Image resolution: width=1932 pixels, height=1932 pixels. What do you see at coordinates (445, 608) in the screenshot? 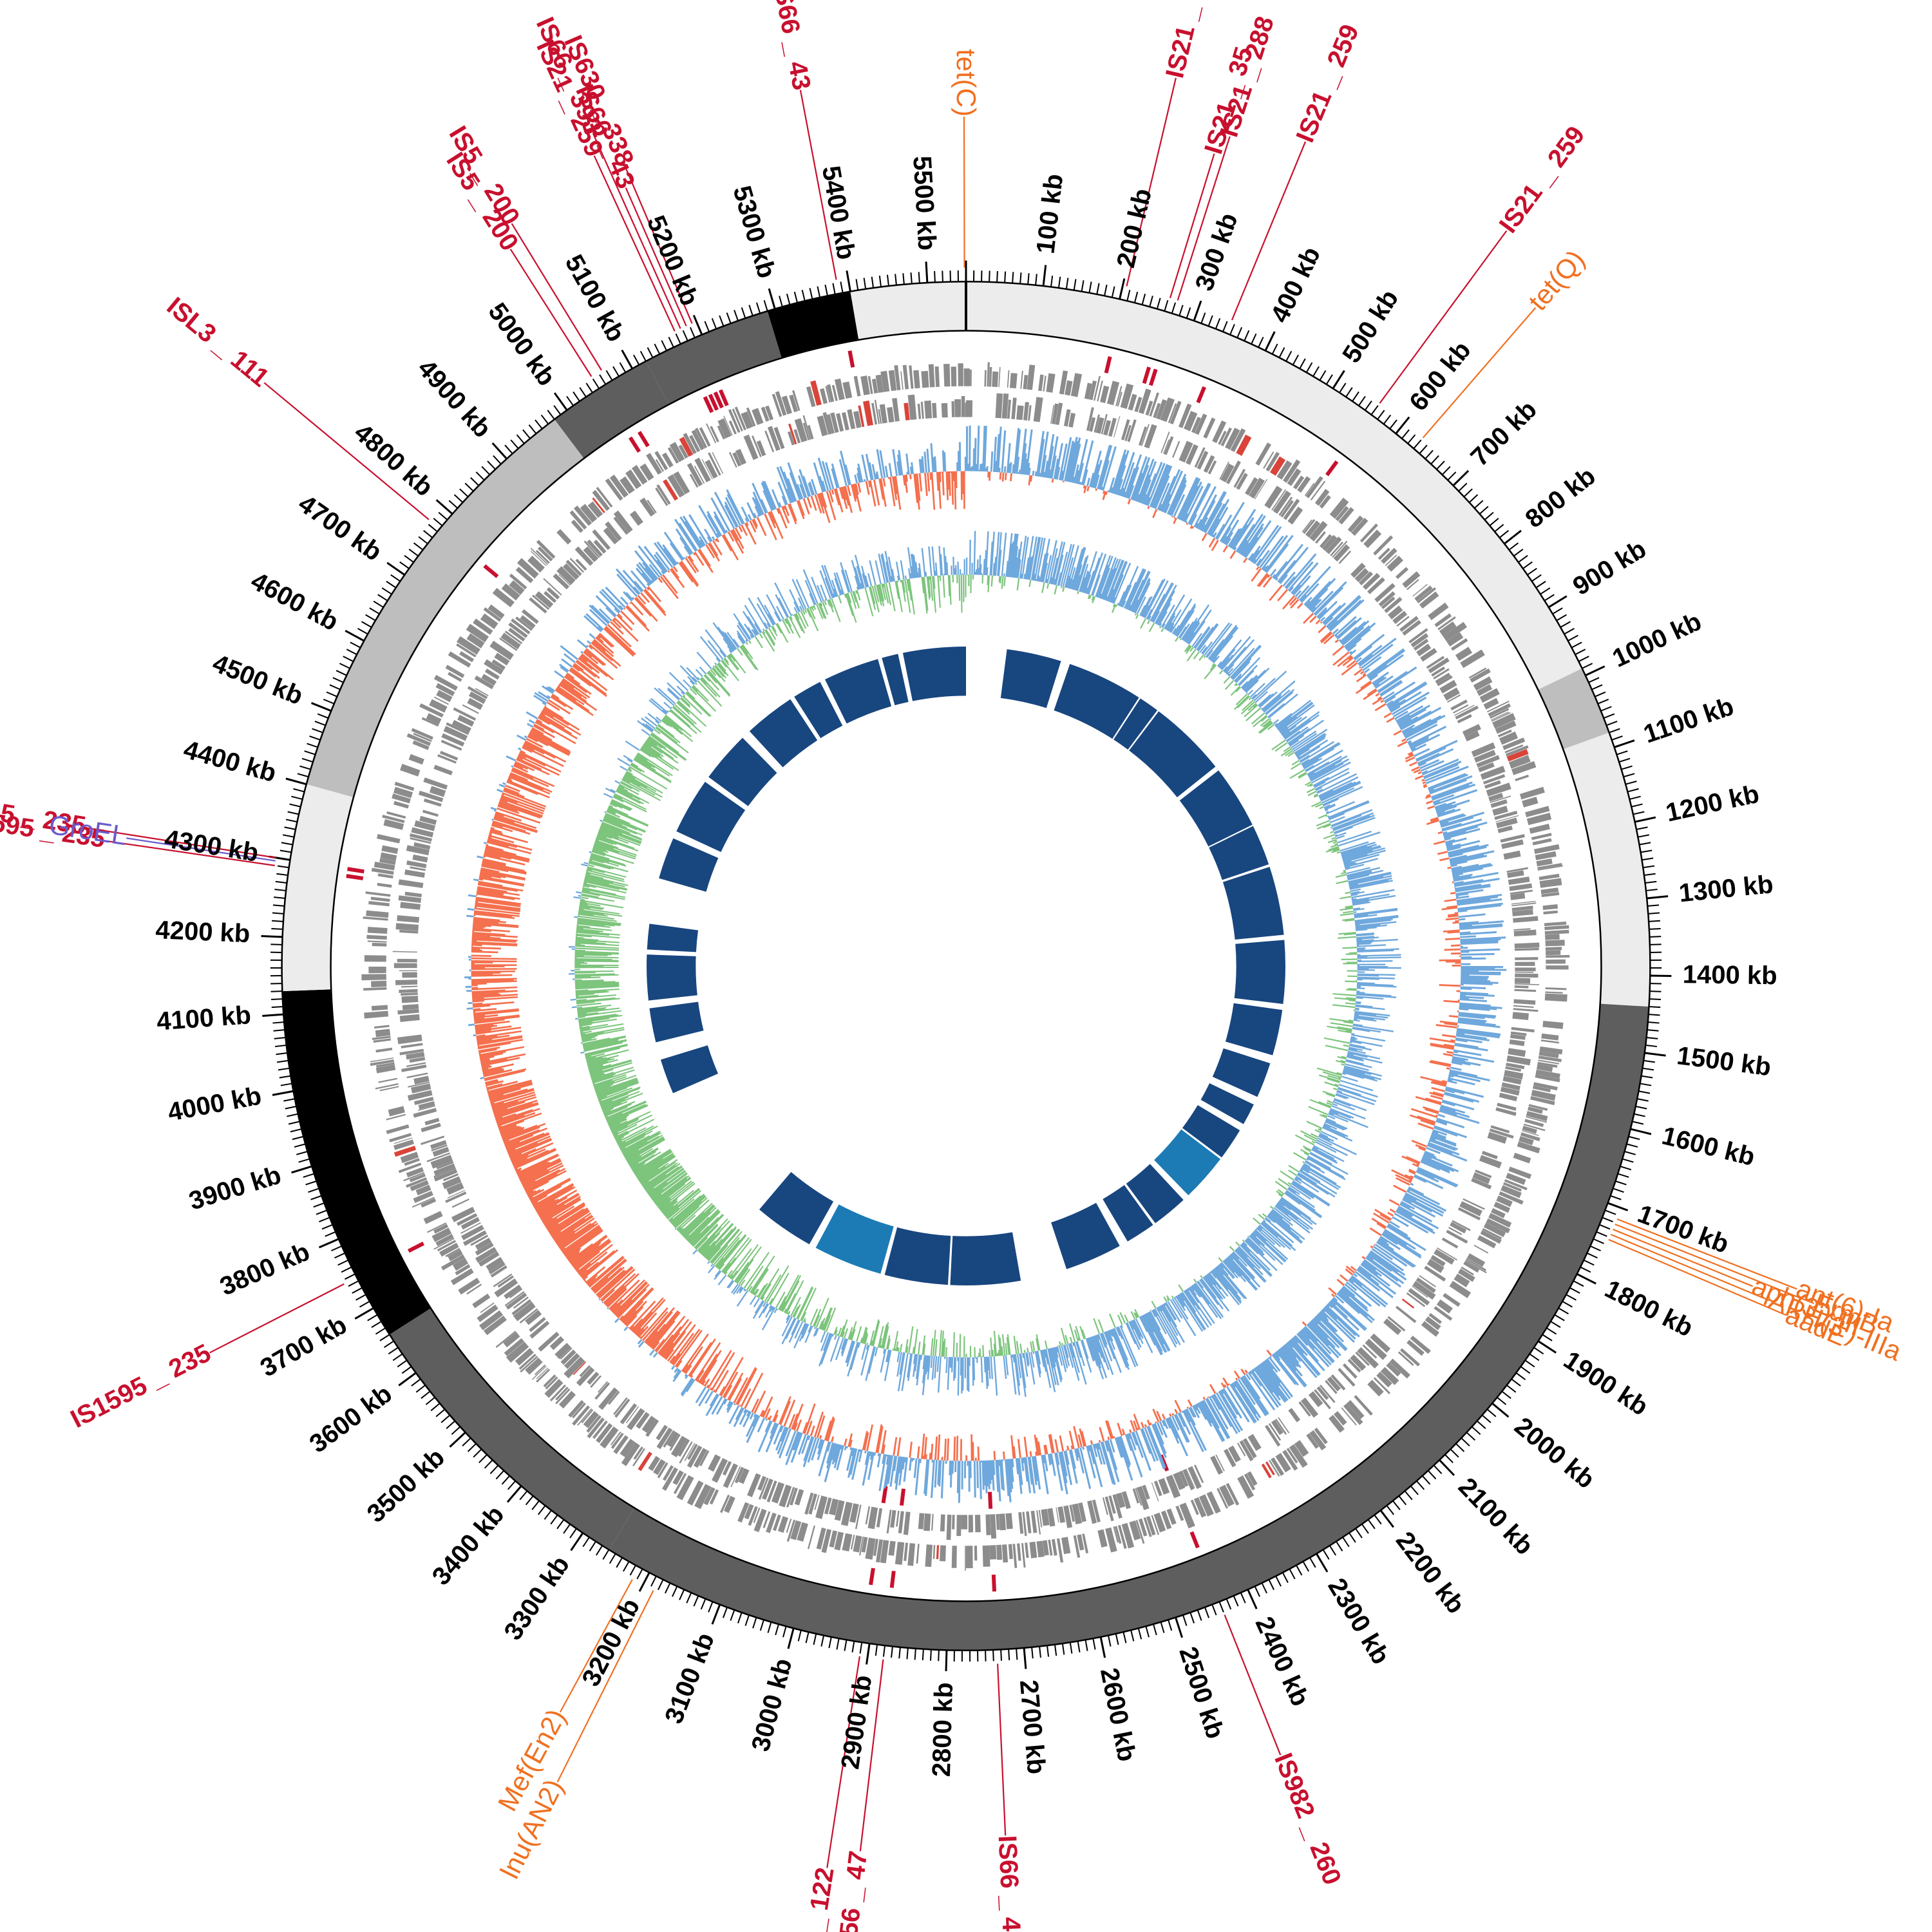
I see `karyotype-band` at bounding box center [445, 608].